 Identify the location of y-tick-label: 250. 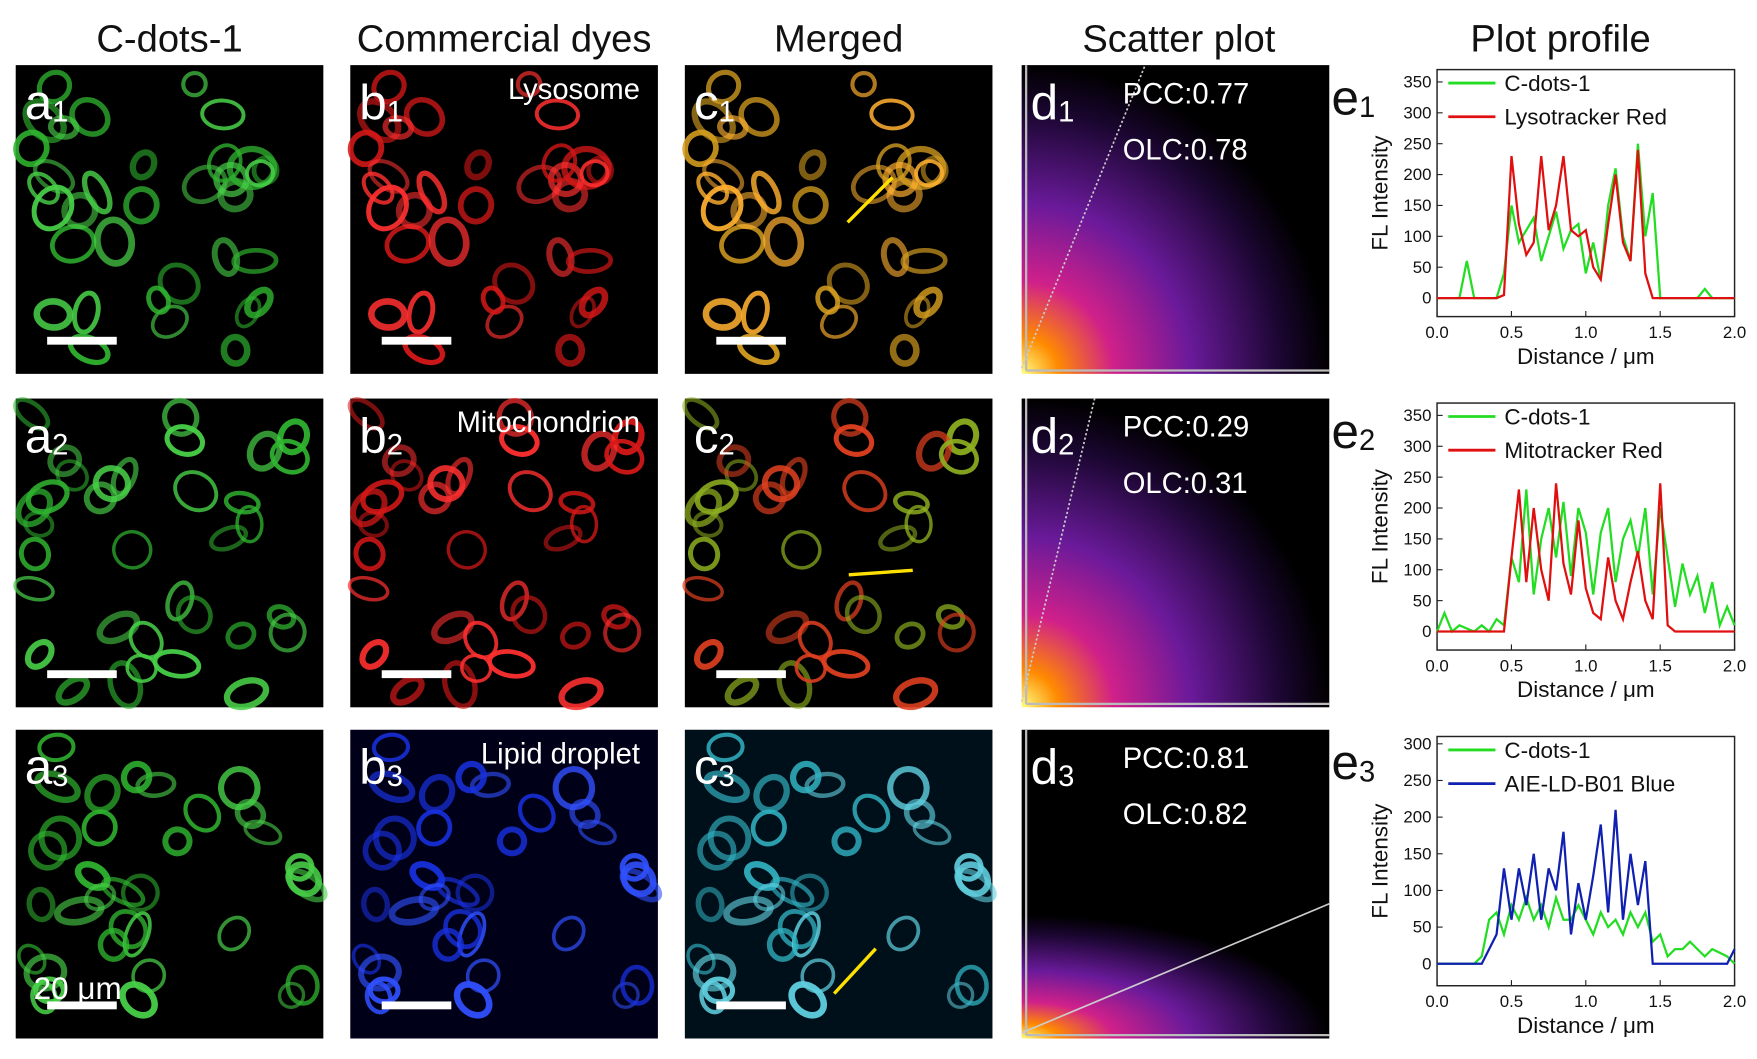
(1417, 780).